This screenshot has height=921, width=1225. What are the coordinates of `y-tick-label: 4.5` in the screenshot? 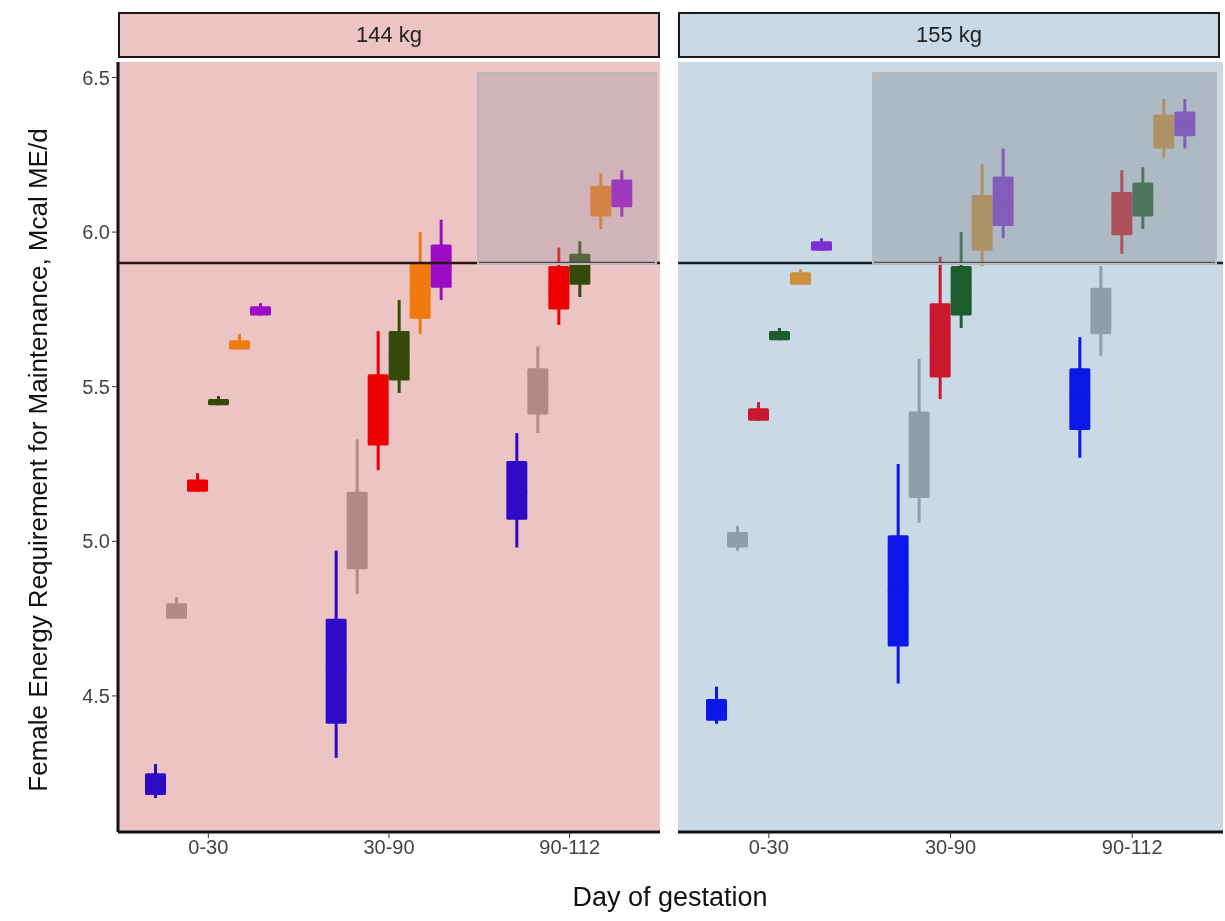 It's located at (96, 696).